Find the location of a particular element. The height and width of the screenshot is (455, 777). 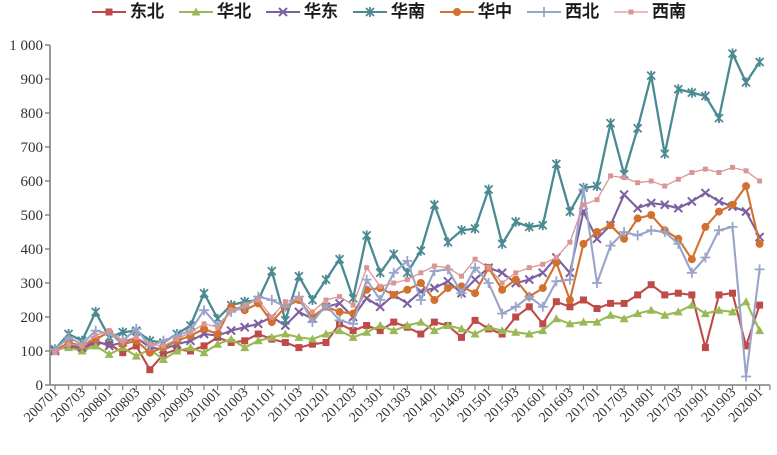

chart-legend: 东北 华北 华东 华南 华中 西北 西南 is located at coordinates (388, 12).